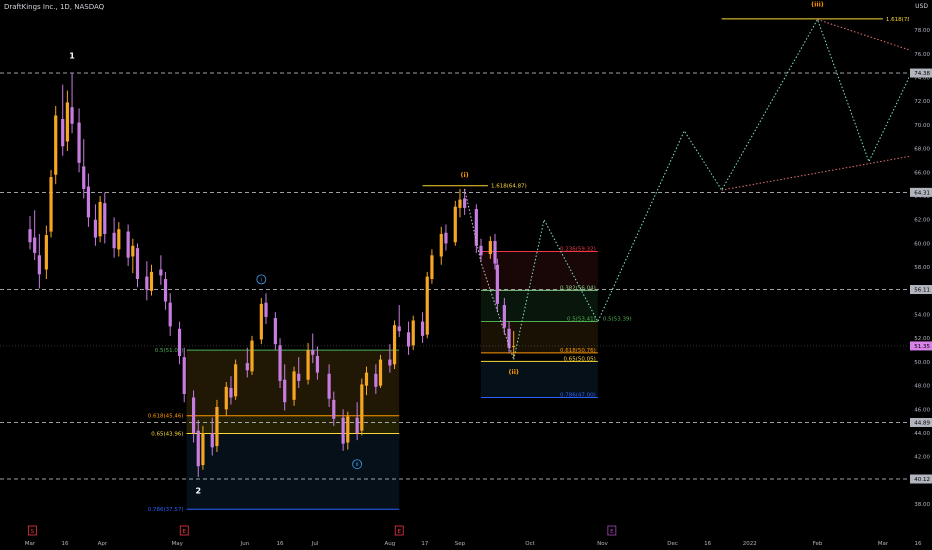 This screenshot has height=550, width=932. What do you see at coordinates (539, 379) in the screenshot?
I see `fib2-zone-blue` at bounding box center [539, 379].